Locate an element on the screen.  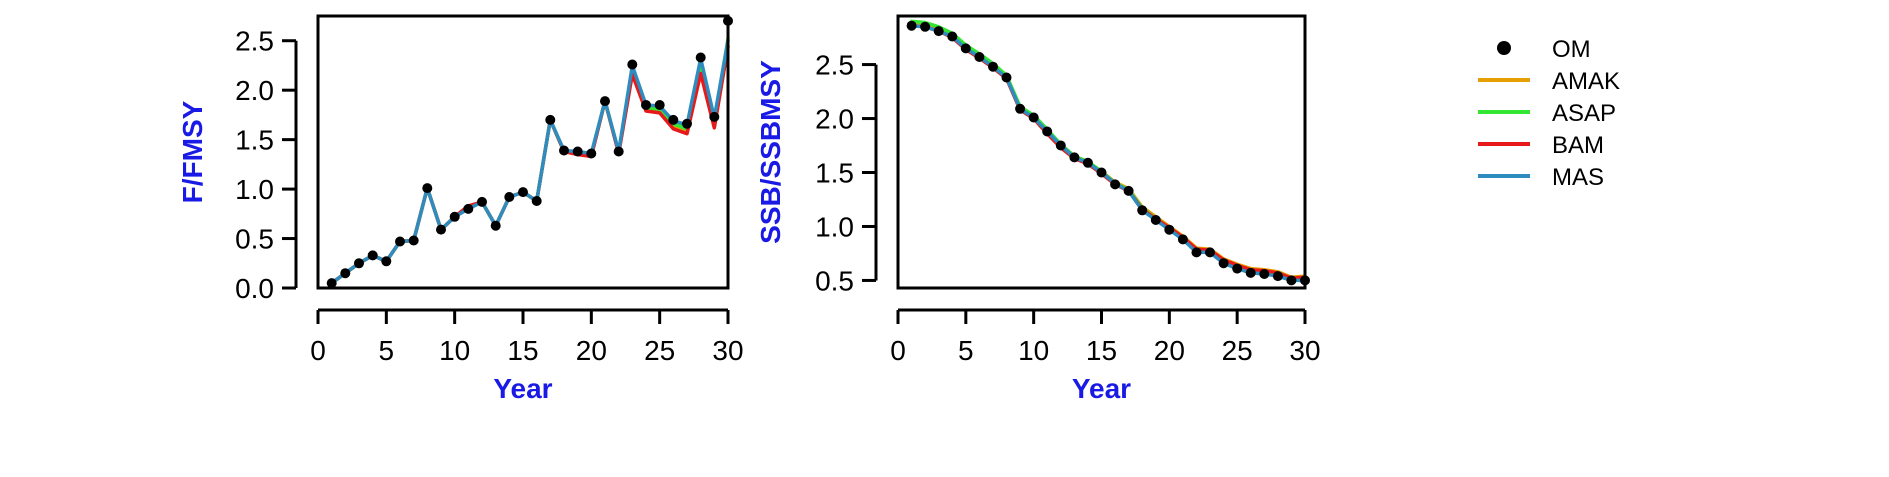
legend-marker-om is located at coordinates (1504, 48).